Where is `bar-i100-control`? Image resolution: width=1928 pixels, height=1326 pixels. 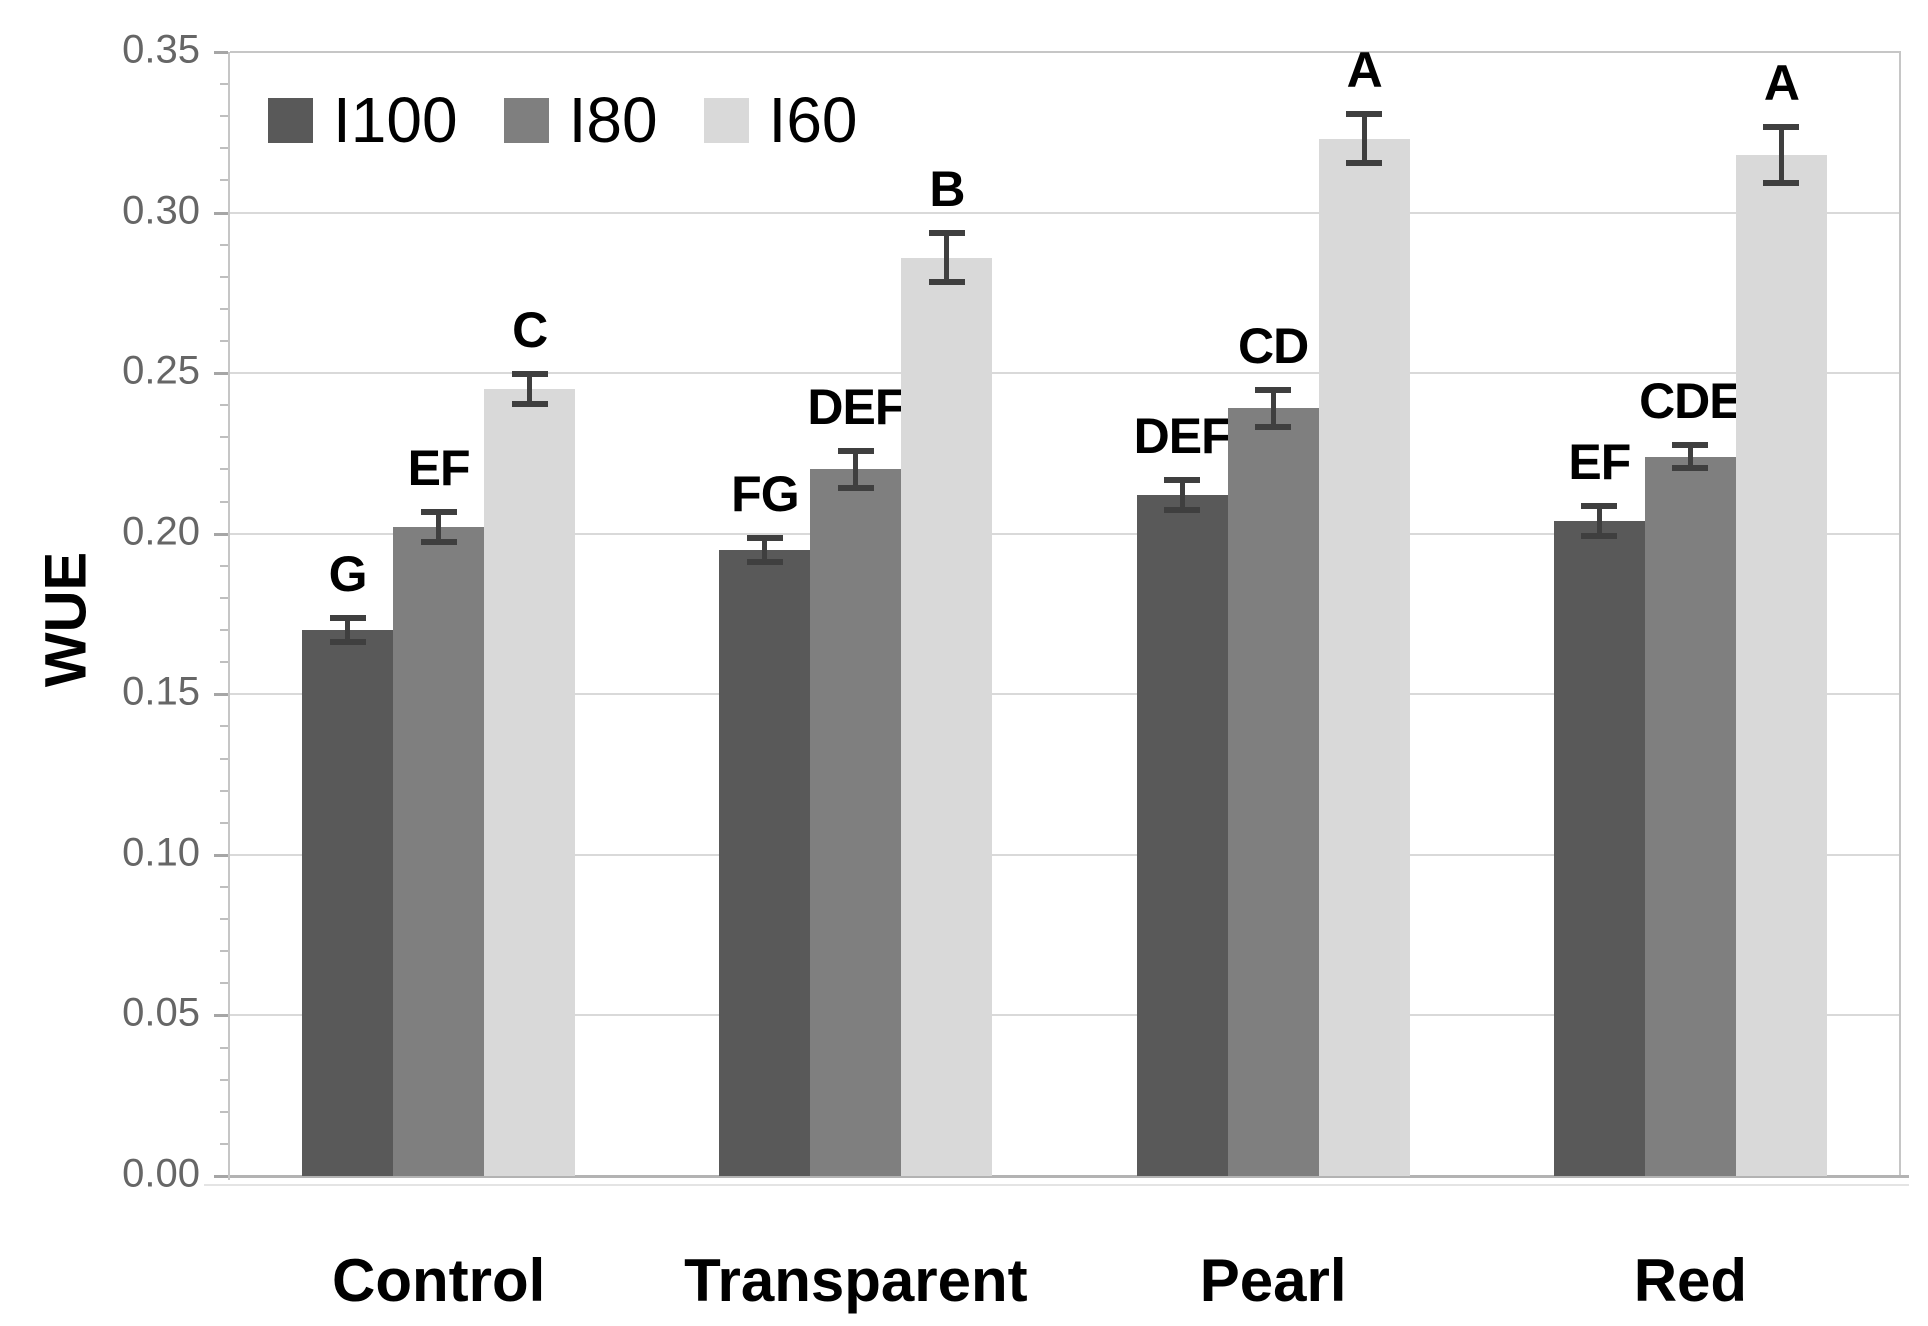 bar-i100-control is located at coordinates (348, 903).